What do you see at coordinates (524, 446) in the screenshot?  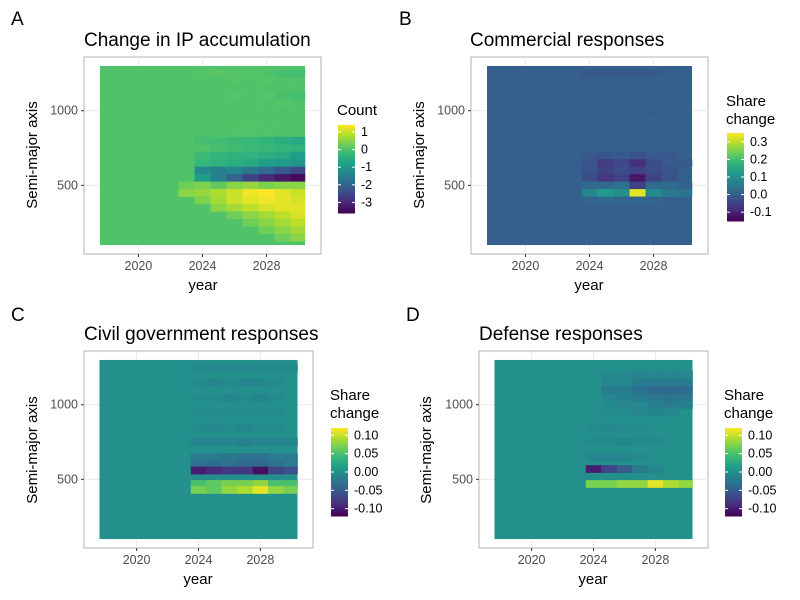 I see `panel-d: D Defense responses year Semi-major axis` at bounding box center [524, 446].